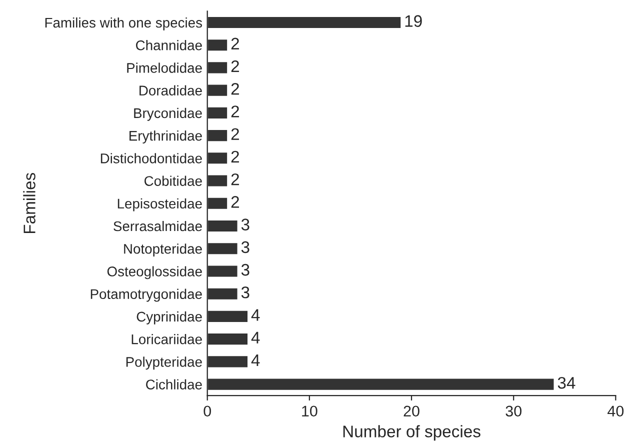  Describe the element at coordinates (163, 250) in the screenshot. I see `y-tick-label: Notopteridae` at that location.